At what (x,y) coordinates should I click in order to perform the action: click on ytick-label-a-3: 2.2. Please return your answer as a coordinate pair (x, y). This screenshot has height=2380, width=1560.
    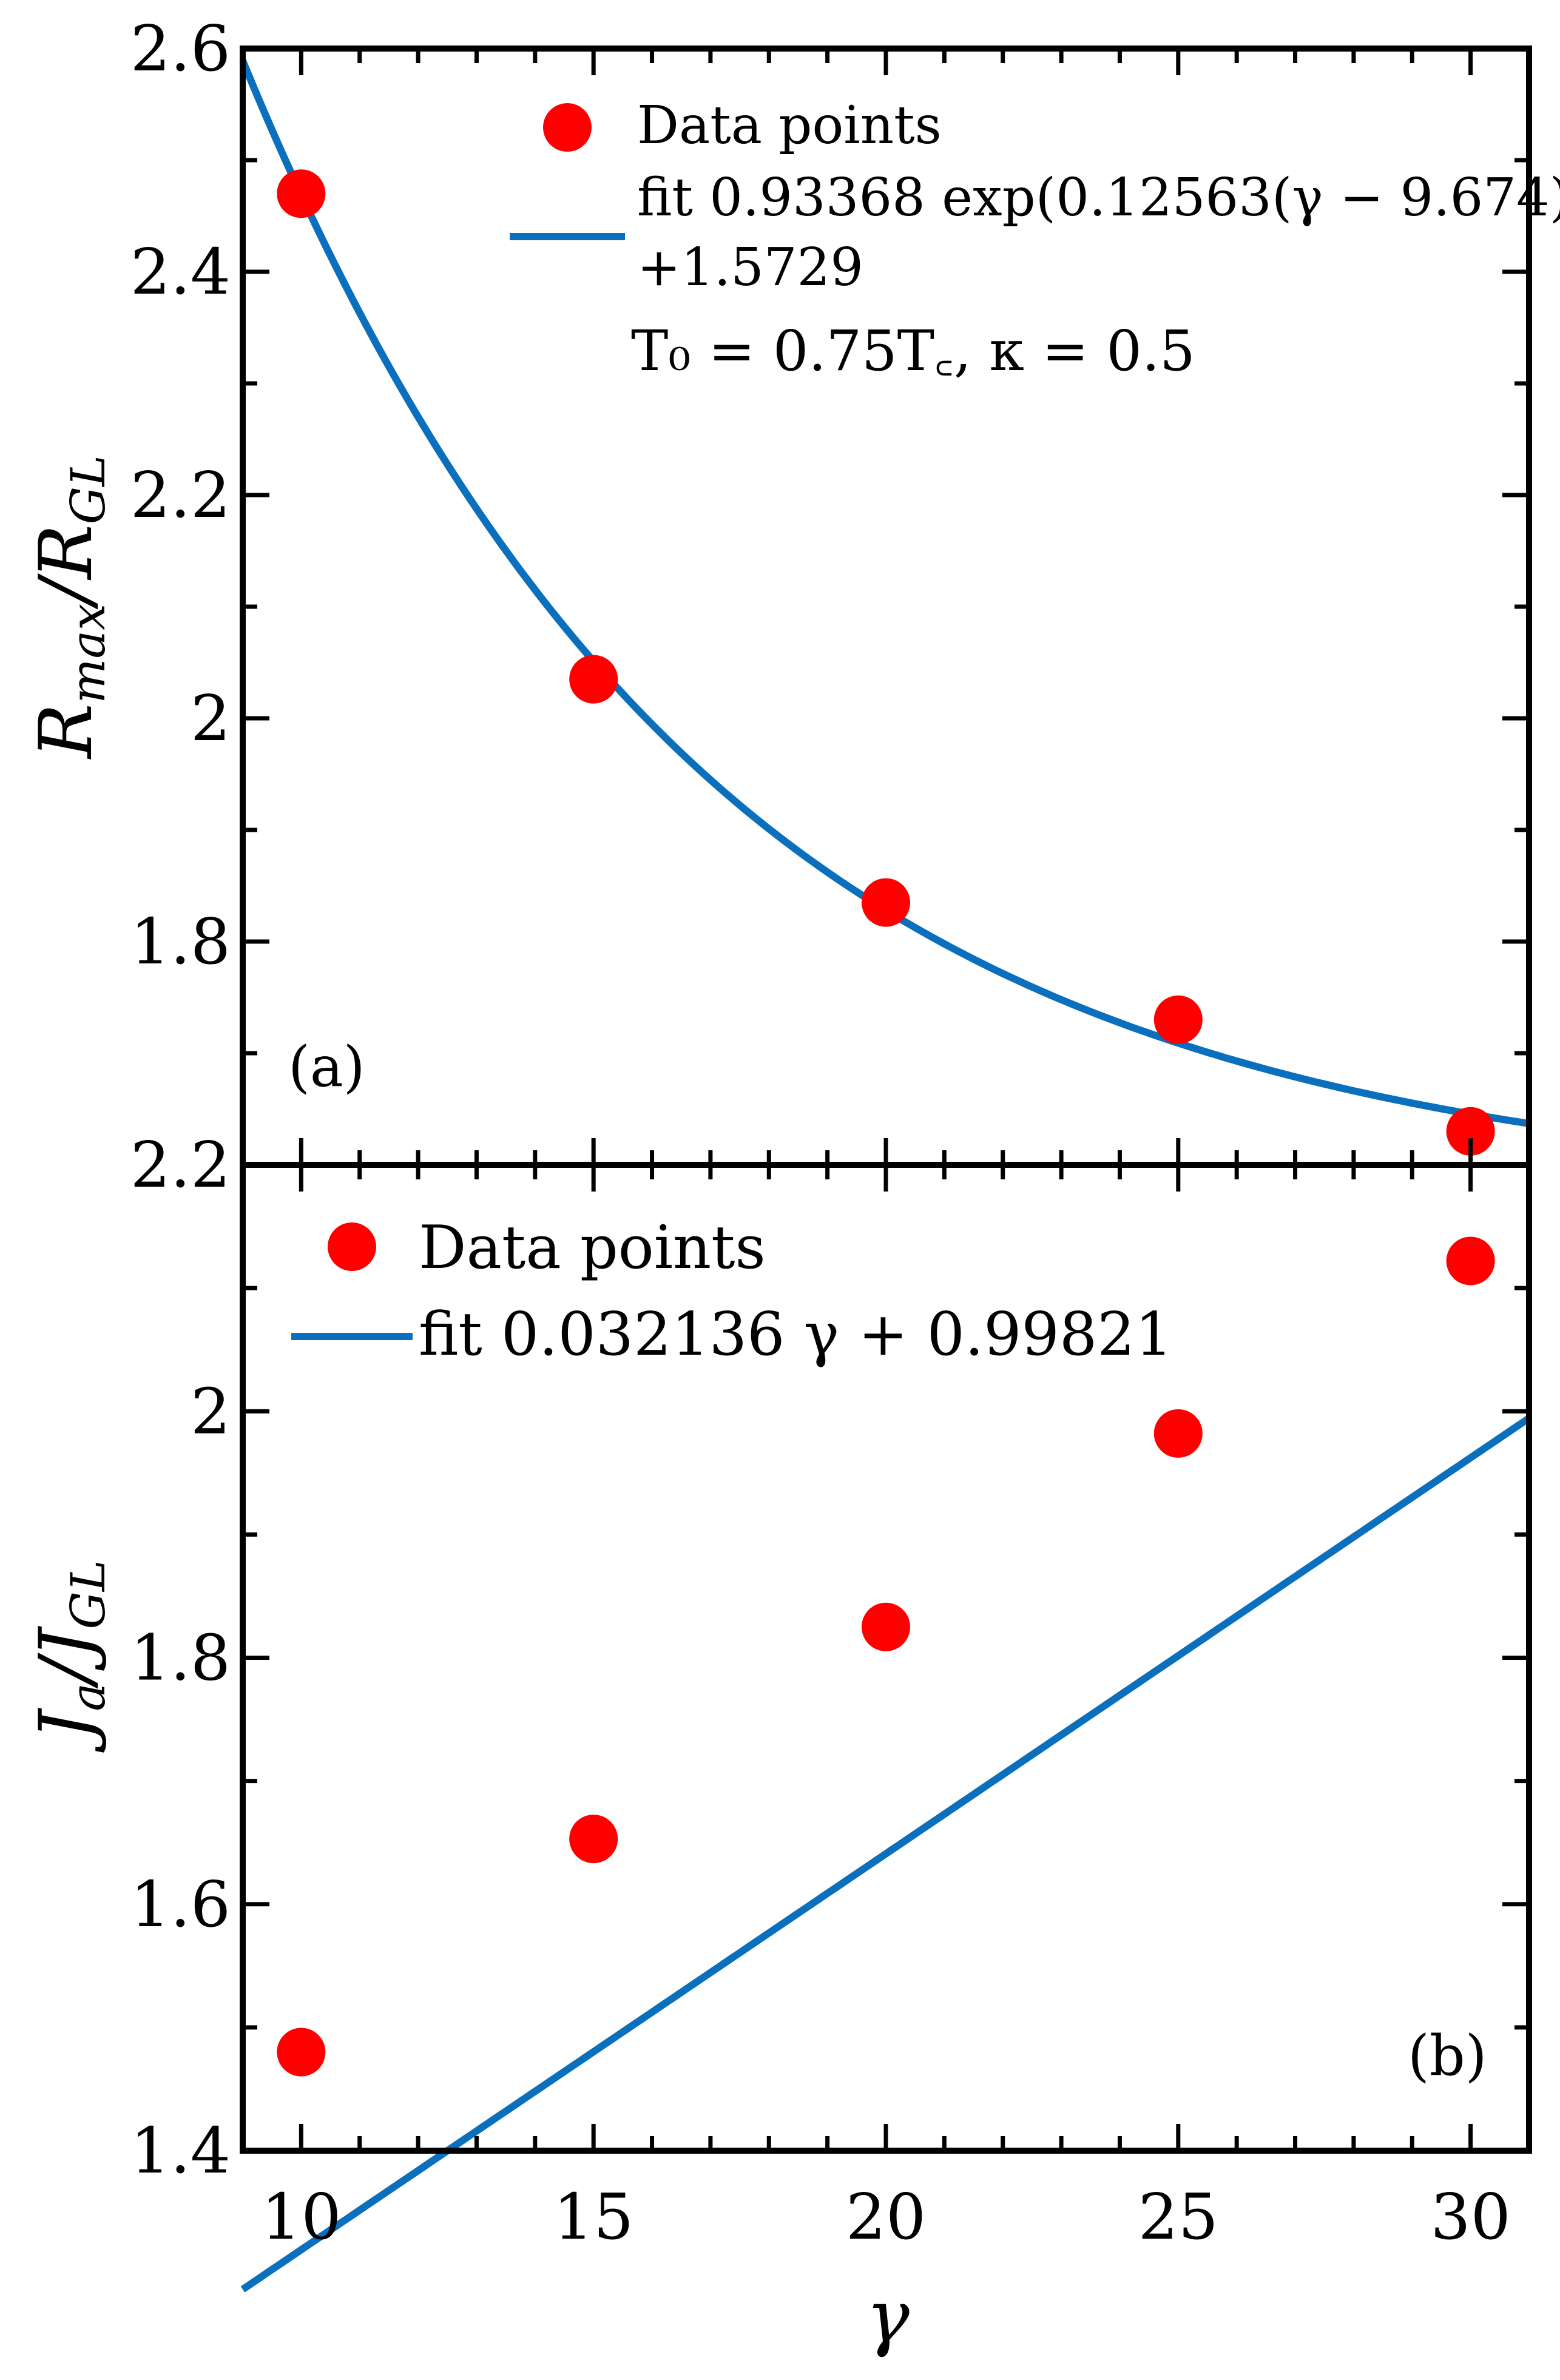
    Looking at the image, I should click on (180, 495).